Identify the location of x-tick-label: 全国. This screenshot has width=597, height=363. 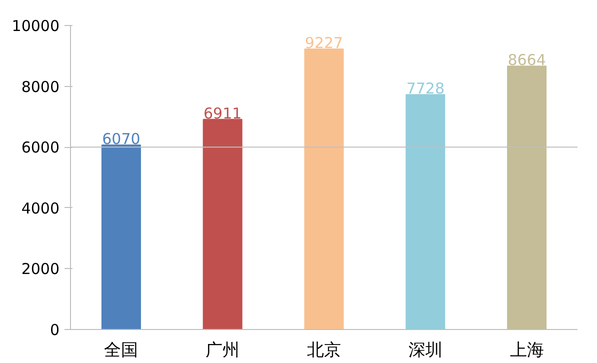
(121, 350).